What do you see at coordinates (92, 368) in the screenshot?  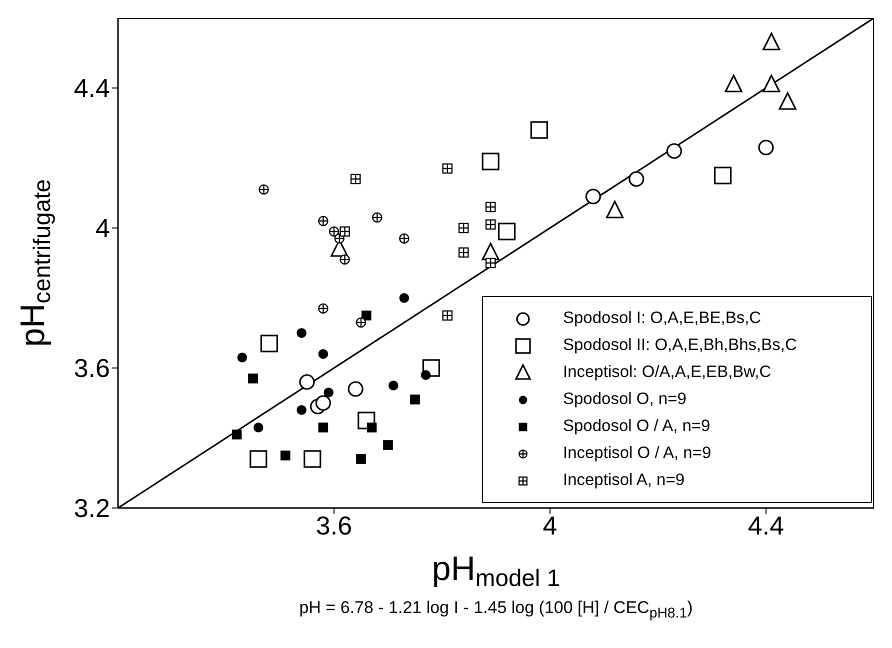 I see `y-tick-label: 3.6` at bounding box center [92, 368].